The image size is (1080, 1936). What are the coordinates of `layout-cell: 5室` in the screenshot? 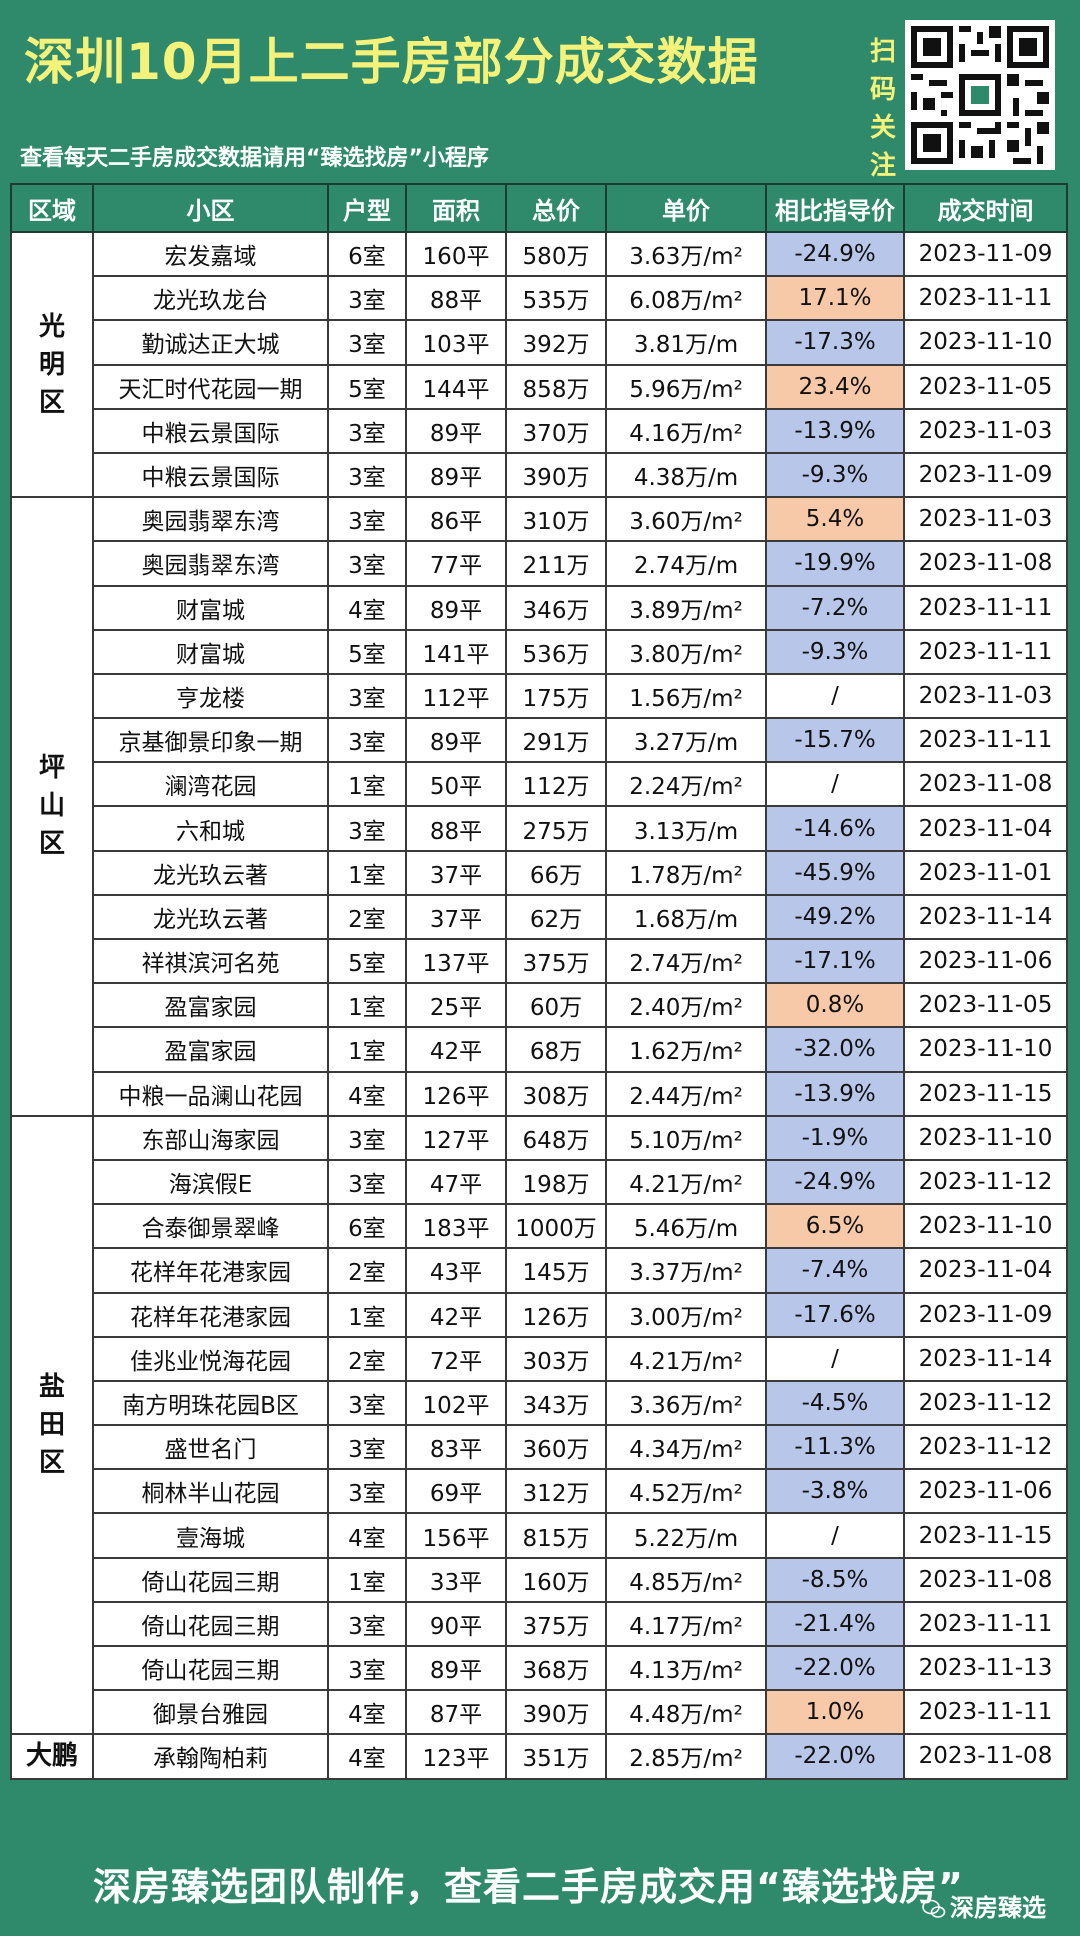 It's located at (367, 961).